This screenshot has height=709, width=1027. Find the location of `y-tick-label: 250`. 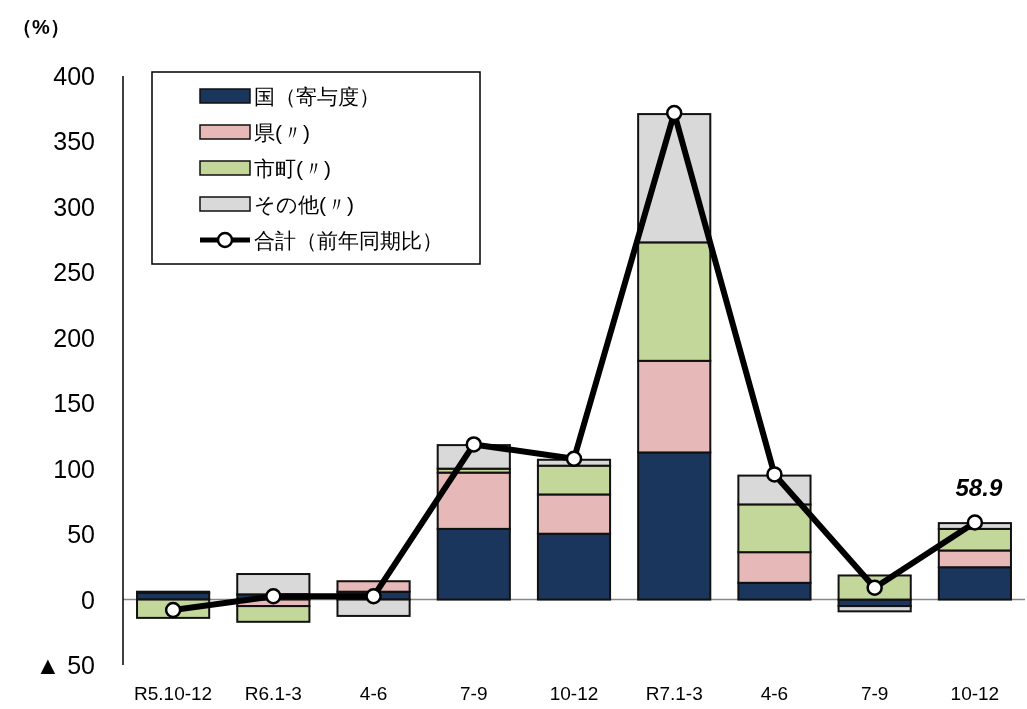

y-tick-label: 250 is located at coordinates (74, 272).